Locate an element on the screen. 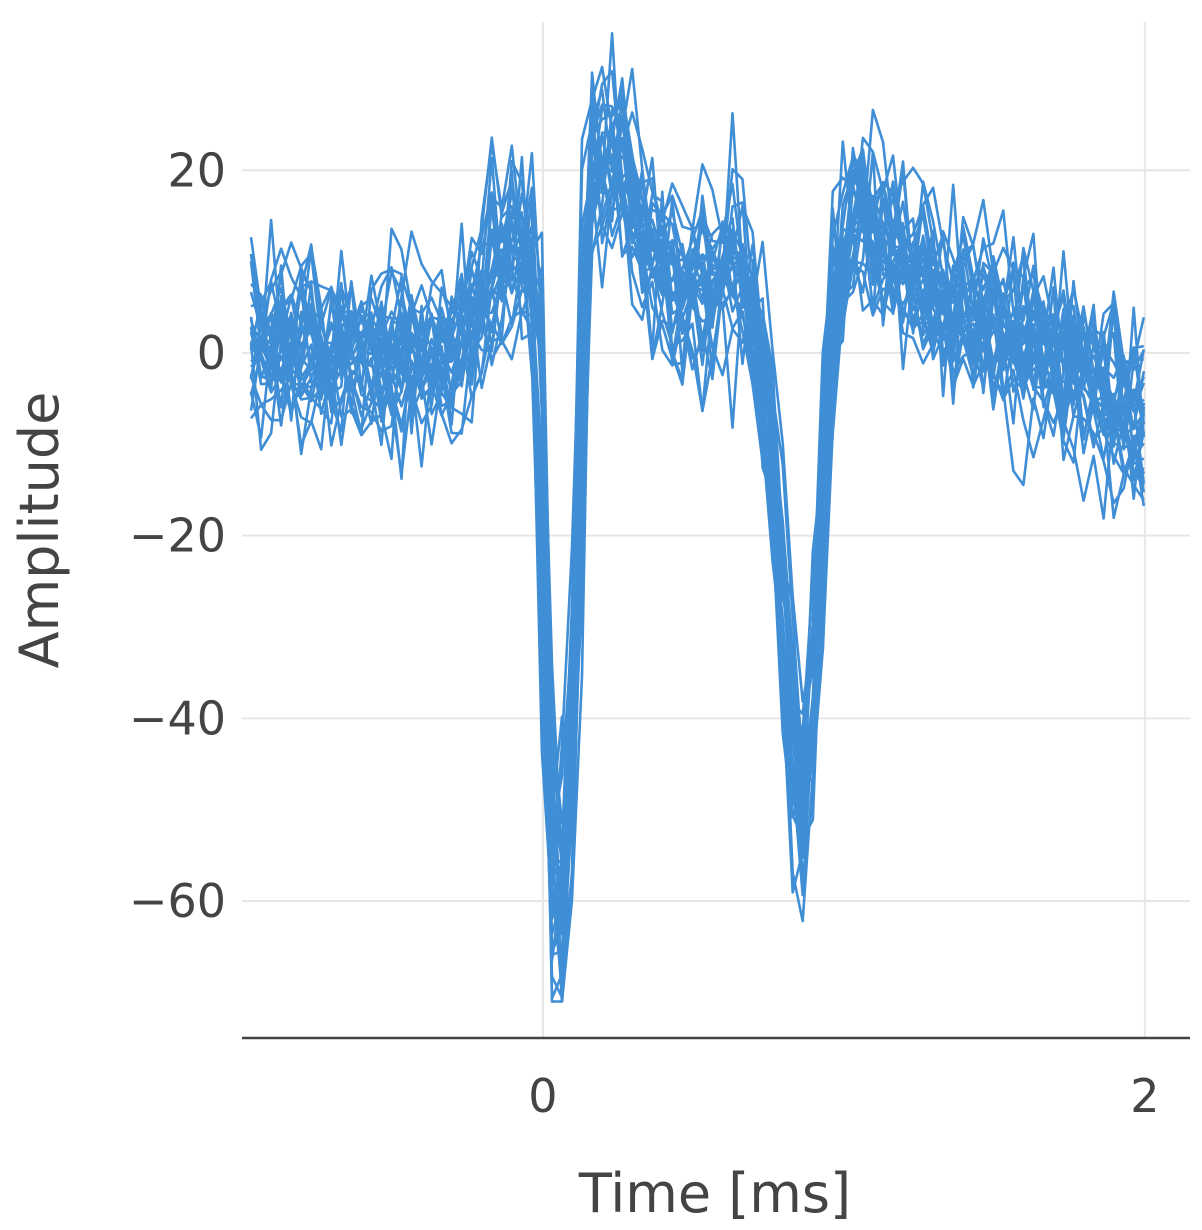 Image resolution: width=1202 pixels, height=1230 pixels. x-tick-label: 0 is located at coordinates (542, 1096).